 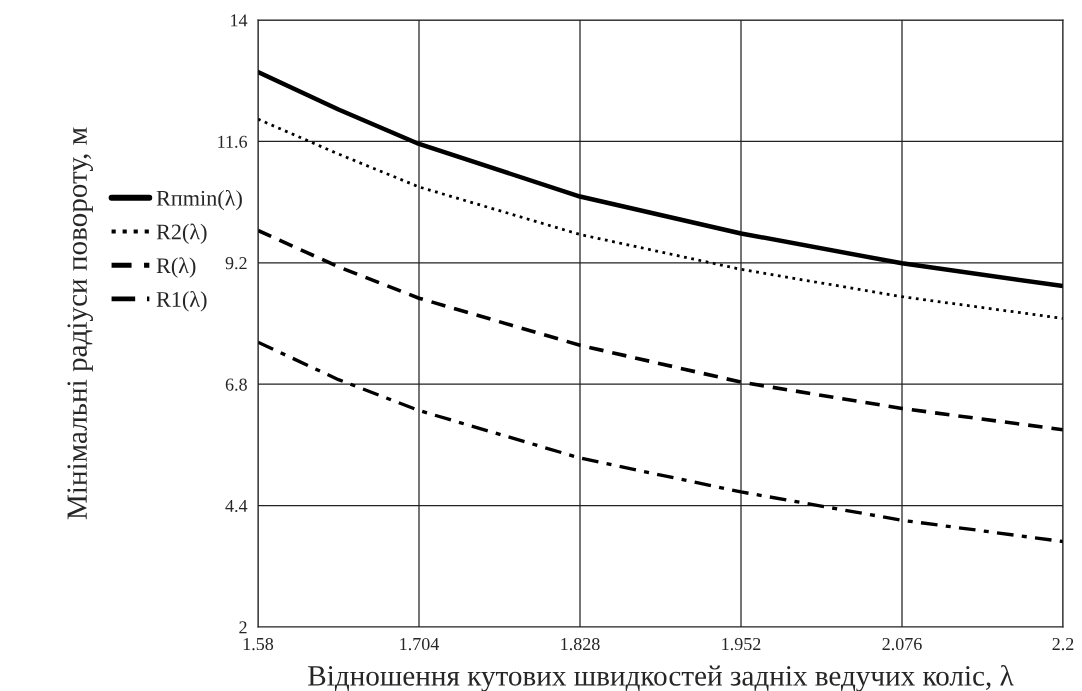 What do you see at coordinates (661, 677) in the screenshot?
I see `x-axis-title: Відношення кутових швидкостей задніх ведучих коліс, λ` at bounding box center [661, 677].